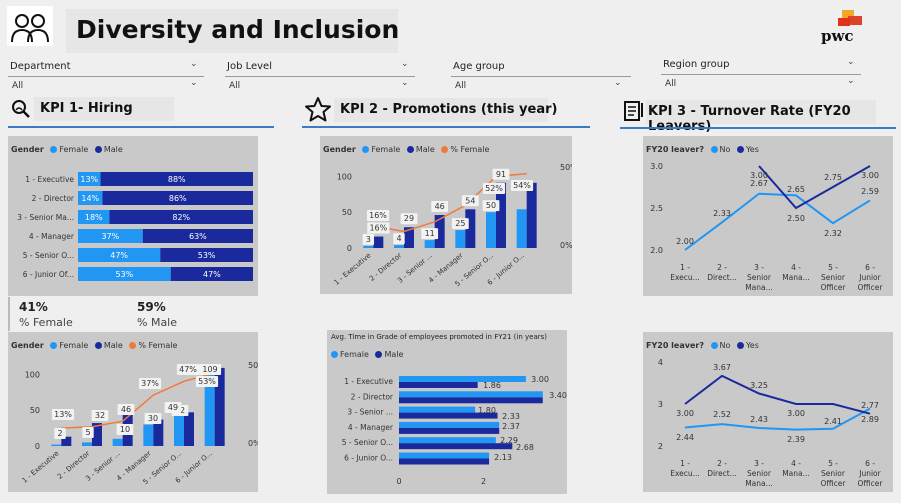 The image size is (901, 503). Describe the element at coordinates (349, 248) in the screenshot. I see `y-tick-label: 0` at that location.